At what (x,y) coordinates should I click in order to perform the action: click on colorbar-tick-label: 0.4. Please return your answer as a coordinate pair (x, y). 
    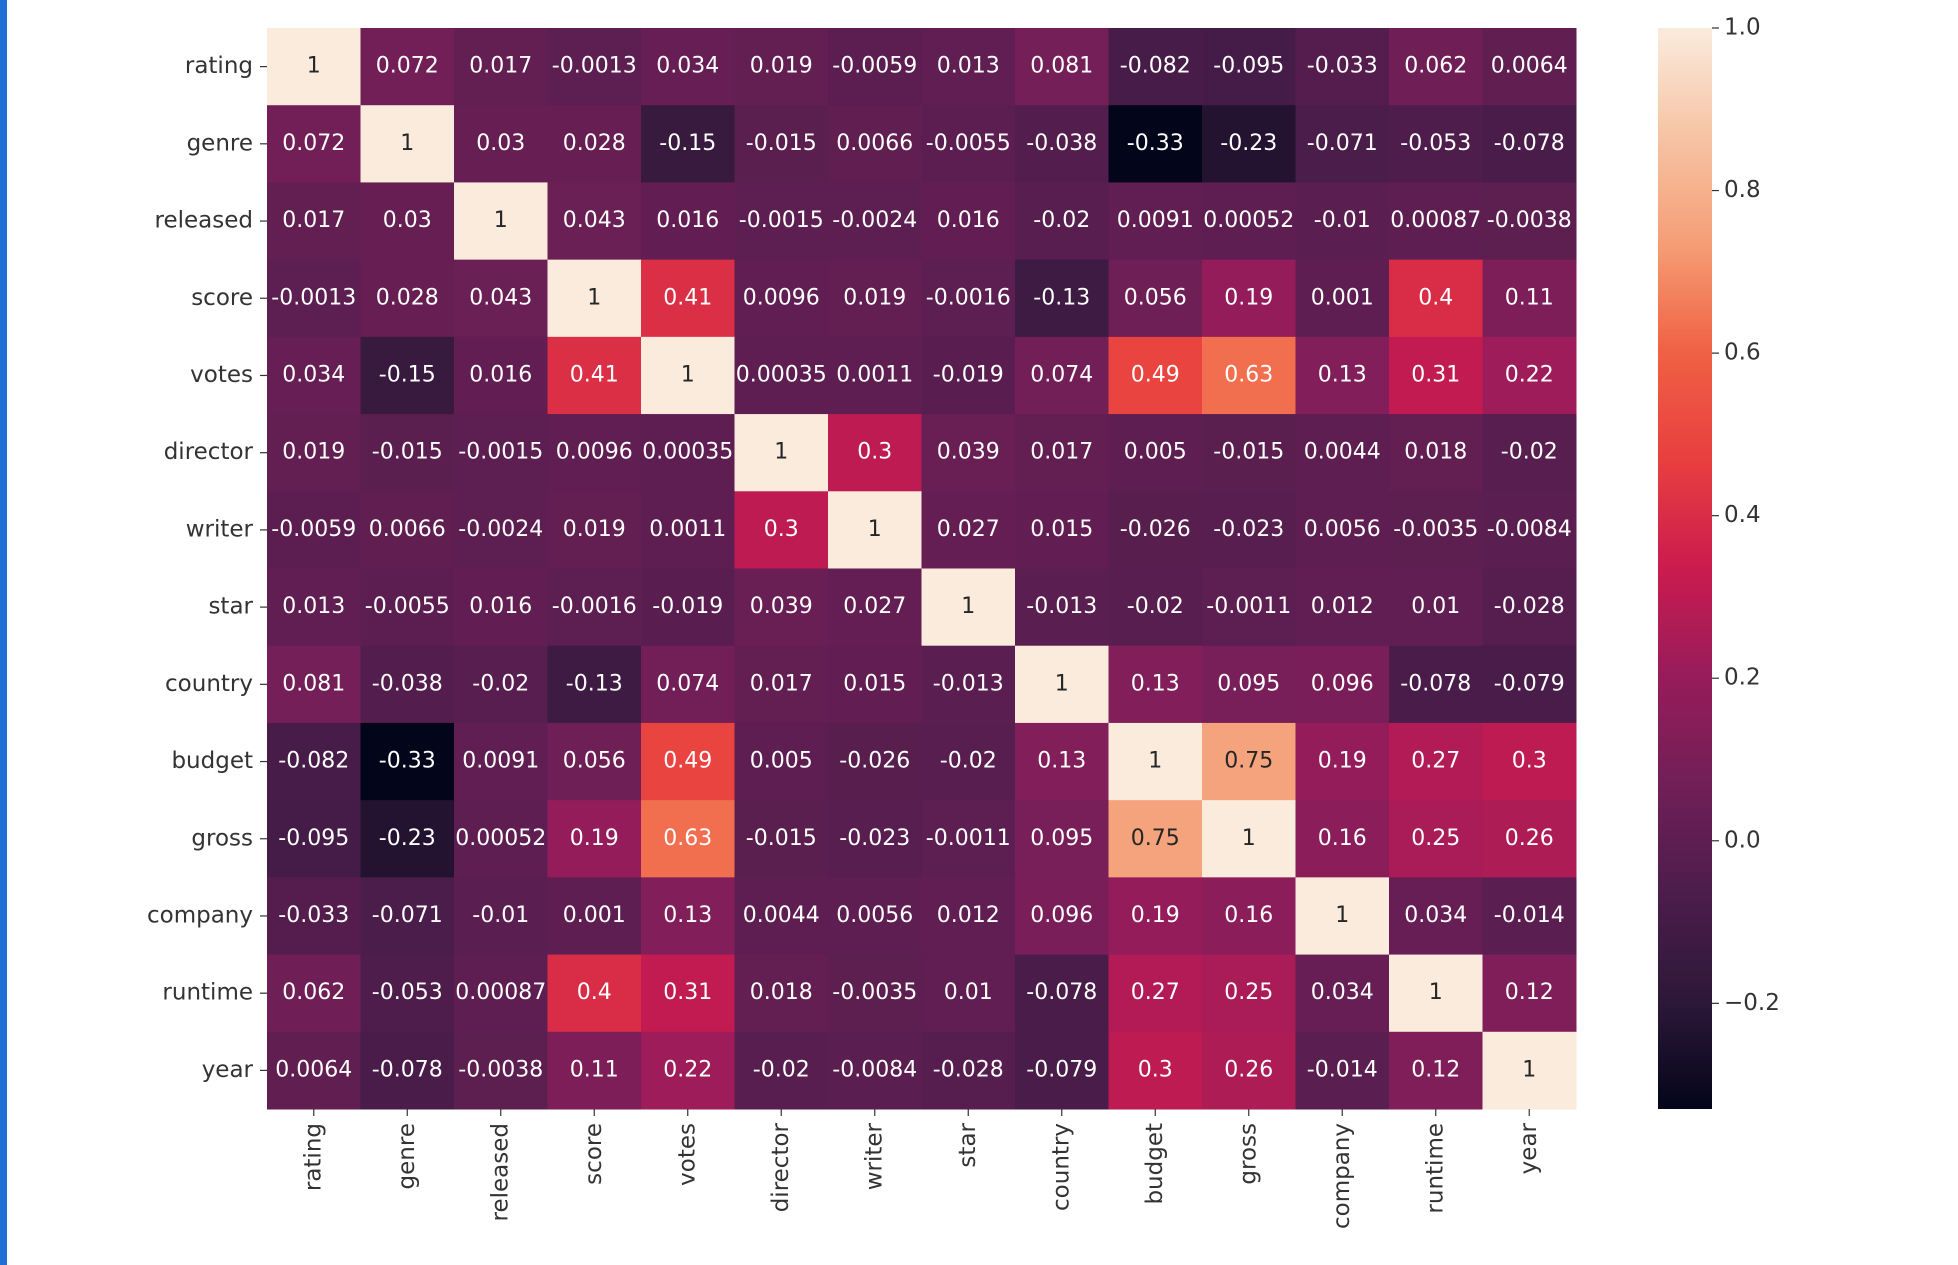
    Looking at the image, I should click on (1742, 515).